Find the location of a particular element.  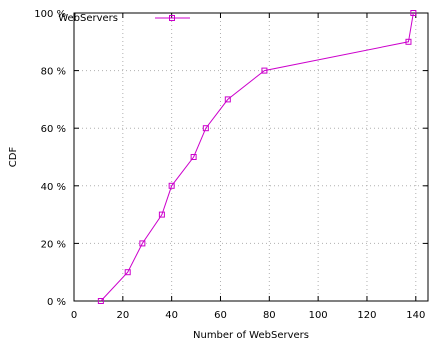

y-tick-label: 60 % is located at coordinates (53, 129).